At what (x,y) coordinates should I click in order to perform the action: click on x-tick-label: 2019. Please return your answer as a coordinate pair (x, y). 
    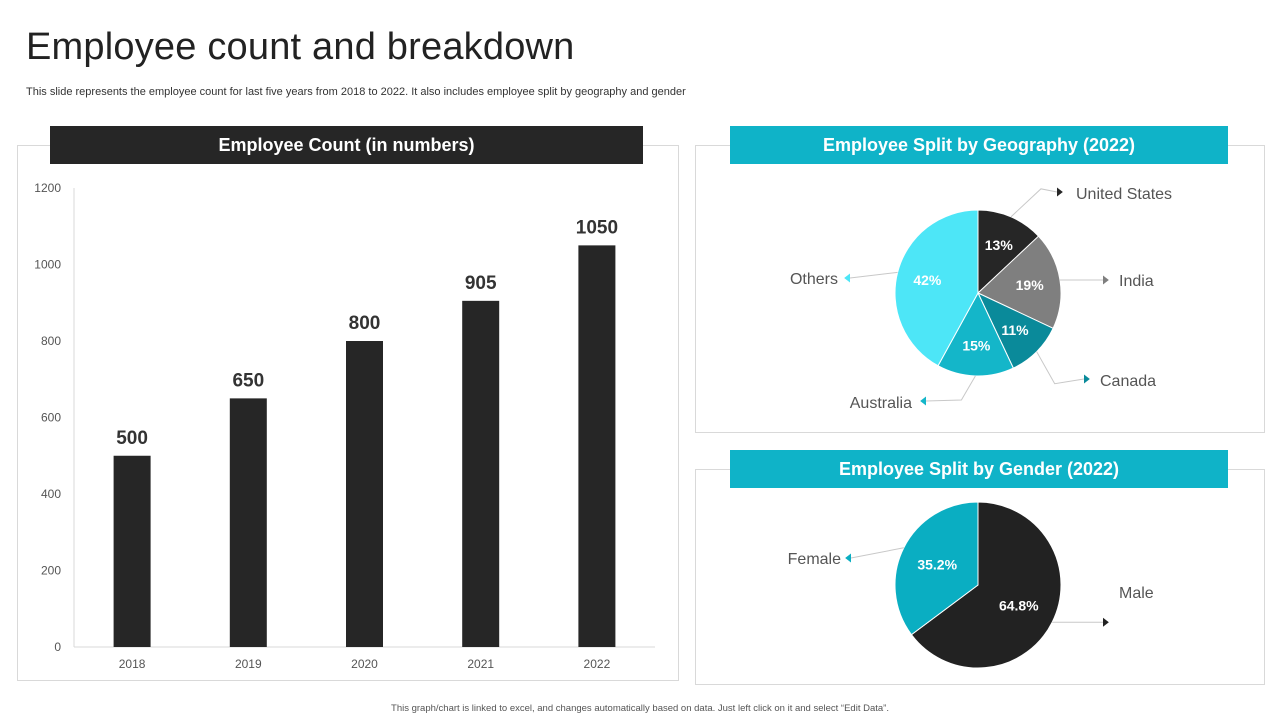
    Looking at the image, I should click on (248, 664).